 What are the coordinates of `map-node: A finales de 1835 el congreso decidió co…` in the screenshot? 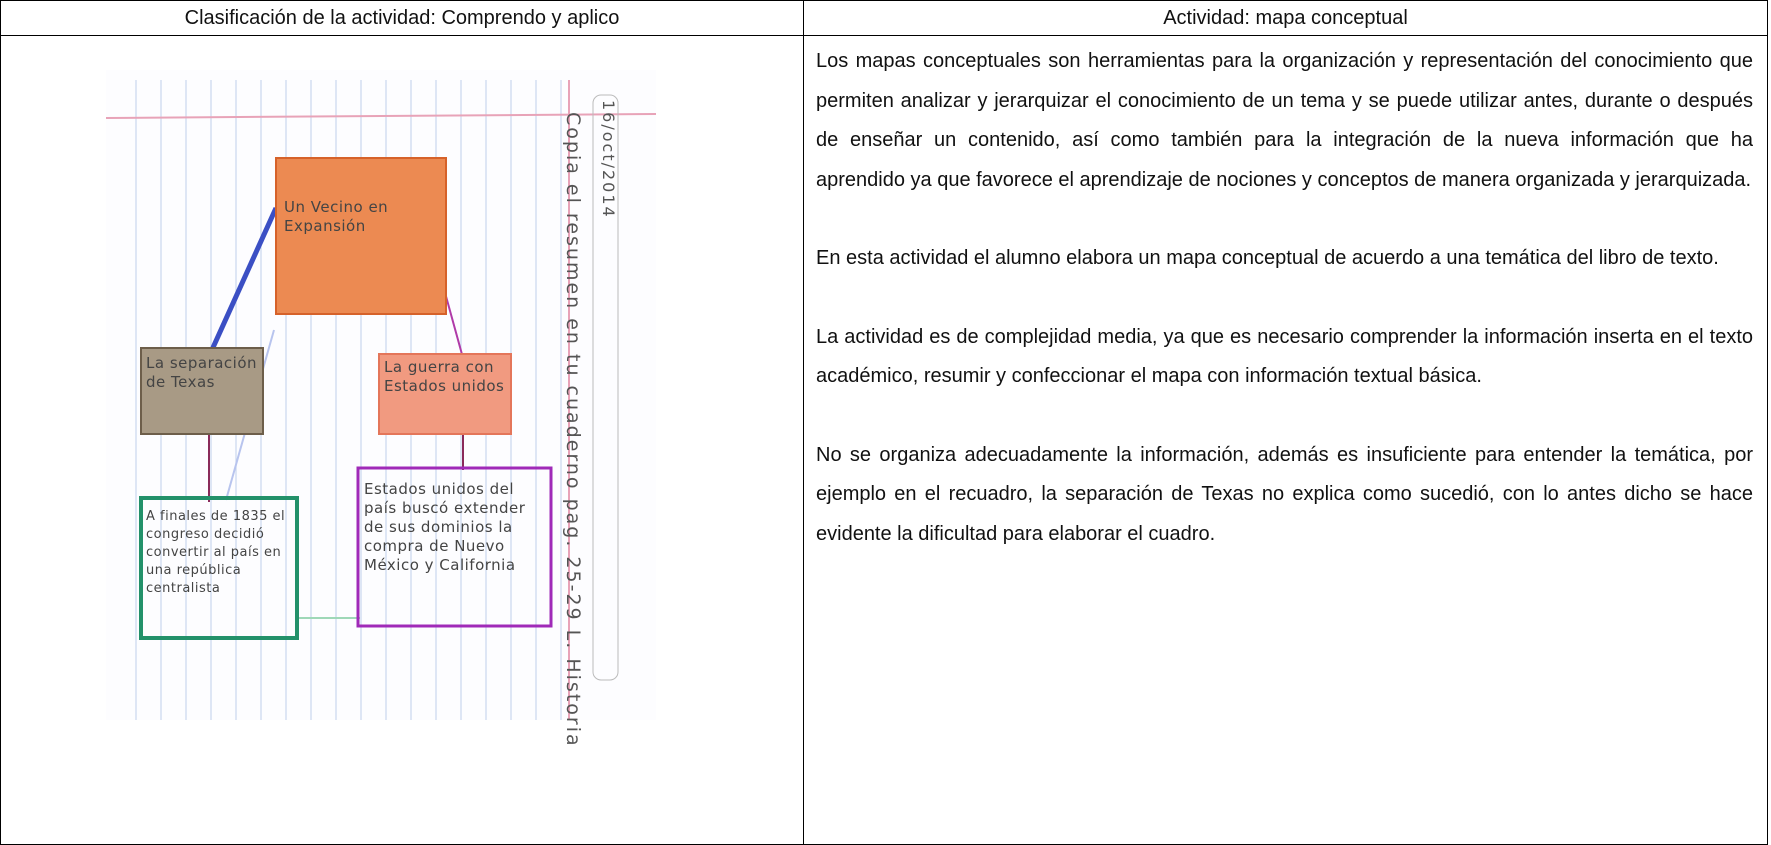 It's located at (216, 552).